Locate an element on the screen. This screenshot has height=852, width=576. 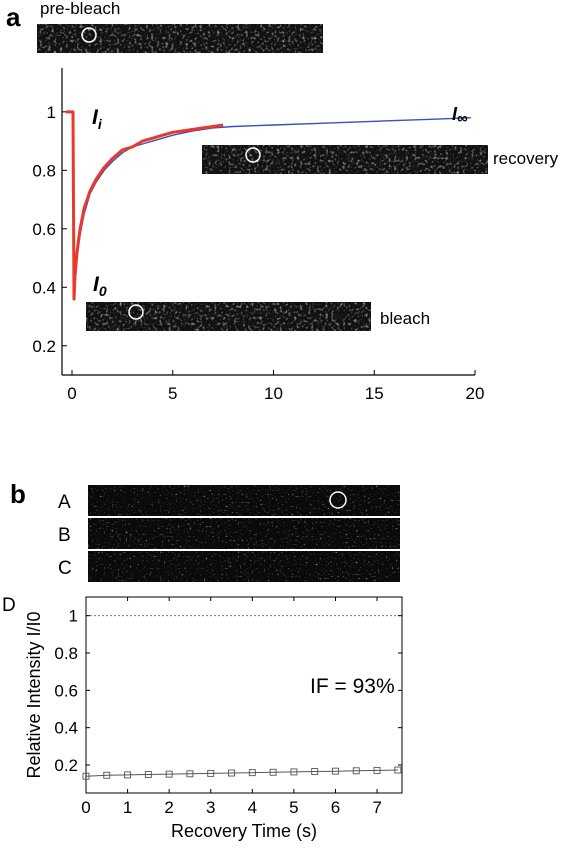
x-axis-title: Recovery Time (s) is located at coordinates (244, 831).